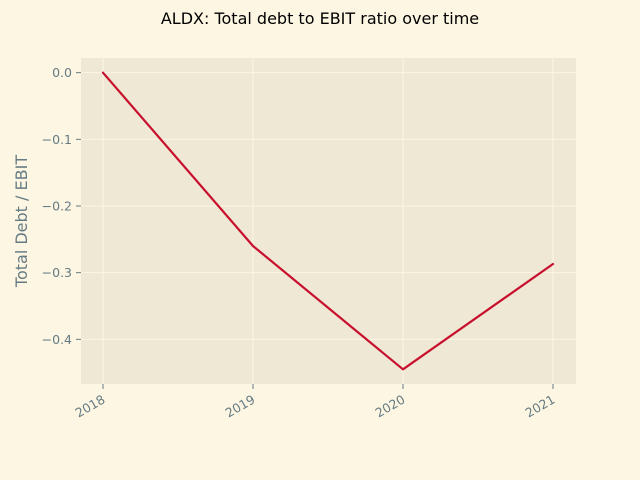 This screenshot has width=640, height=480. What do you see at coordinates (21, 221) in the screenshot?
I see `y-axis-label: Total Debt / EBIT` at bounding box center [21, 221].